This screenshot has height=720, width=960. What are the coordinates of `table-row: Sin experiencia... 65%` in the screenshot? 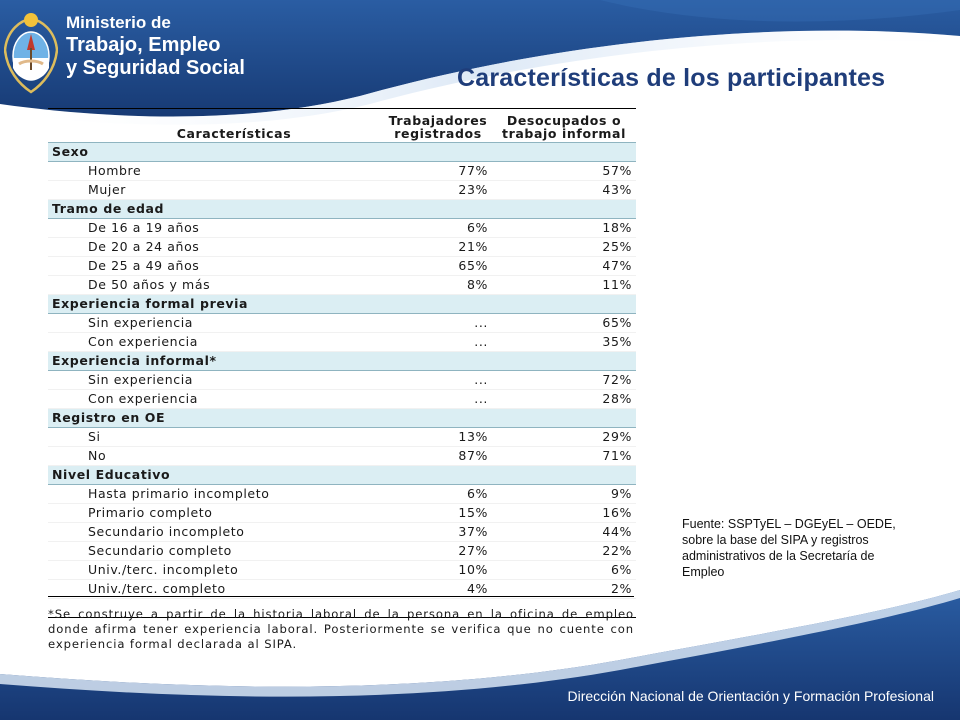 It's located at (342, 323).